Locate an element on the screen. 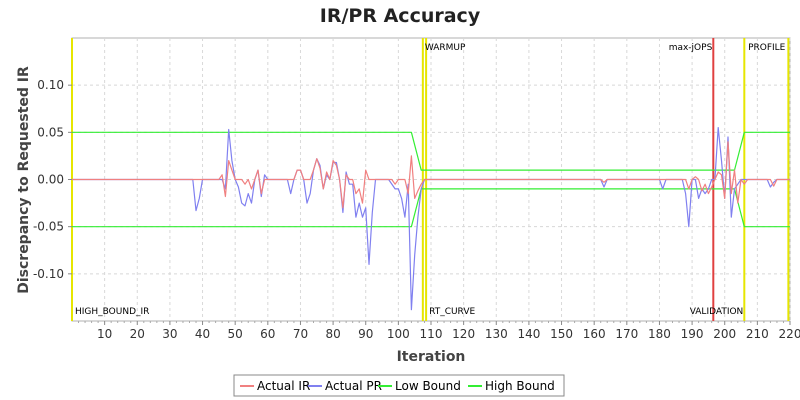 This screenshot has width=800, height=400. x-tick-label: 20 is located at coordinates (137, 334).